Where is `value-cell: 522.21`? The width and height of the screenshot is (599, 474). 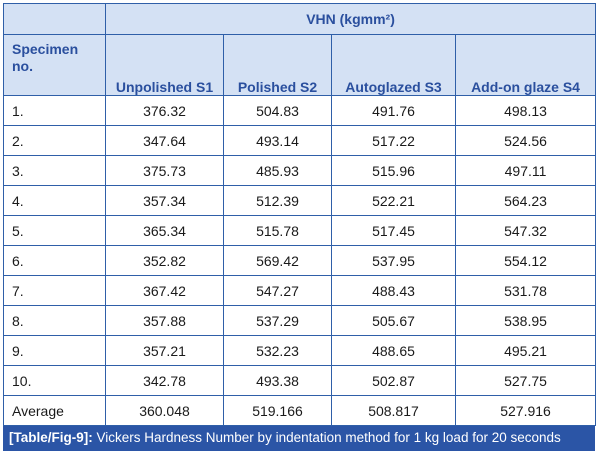 value-cell: 522.21 is located at coordinates (393, 200).